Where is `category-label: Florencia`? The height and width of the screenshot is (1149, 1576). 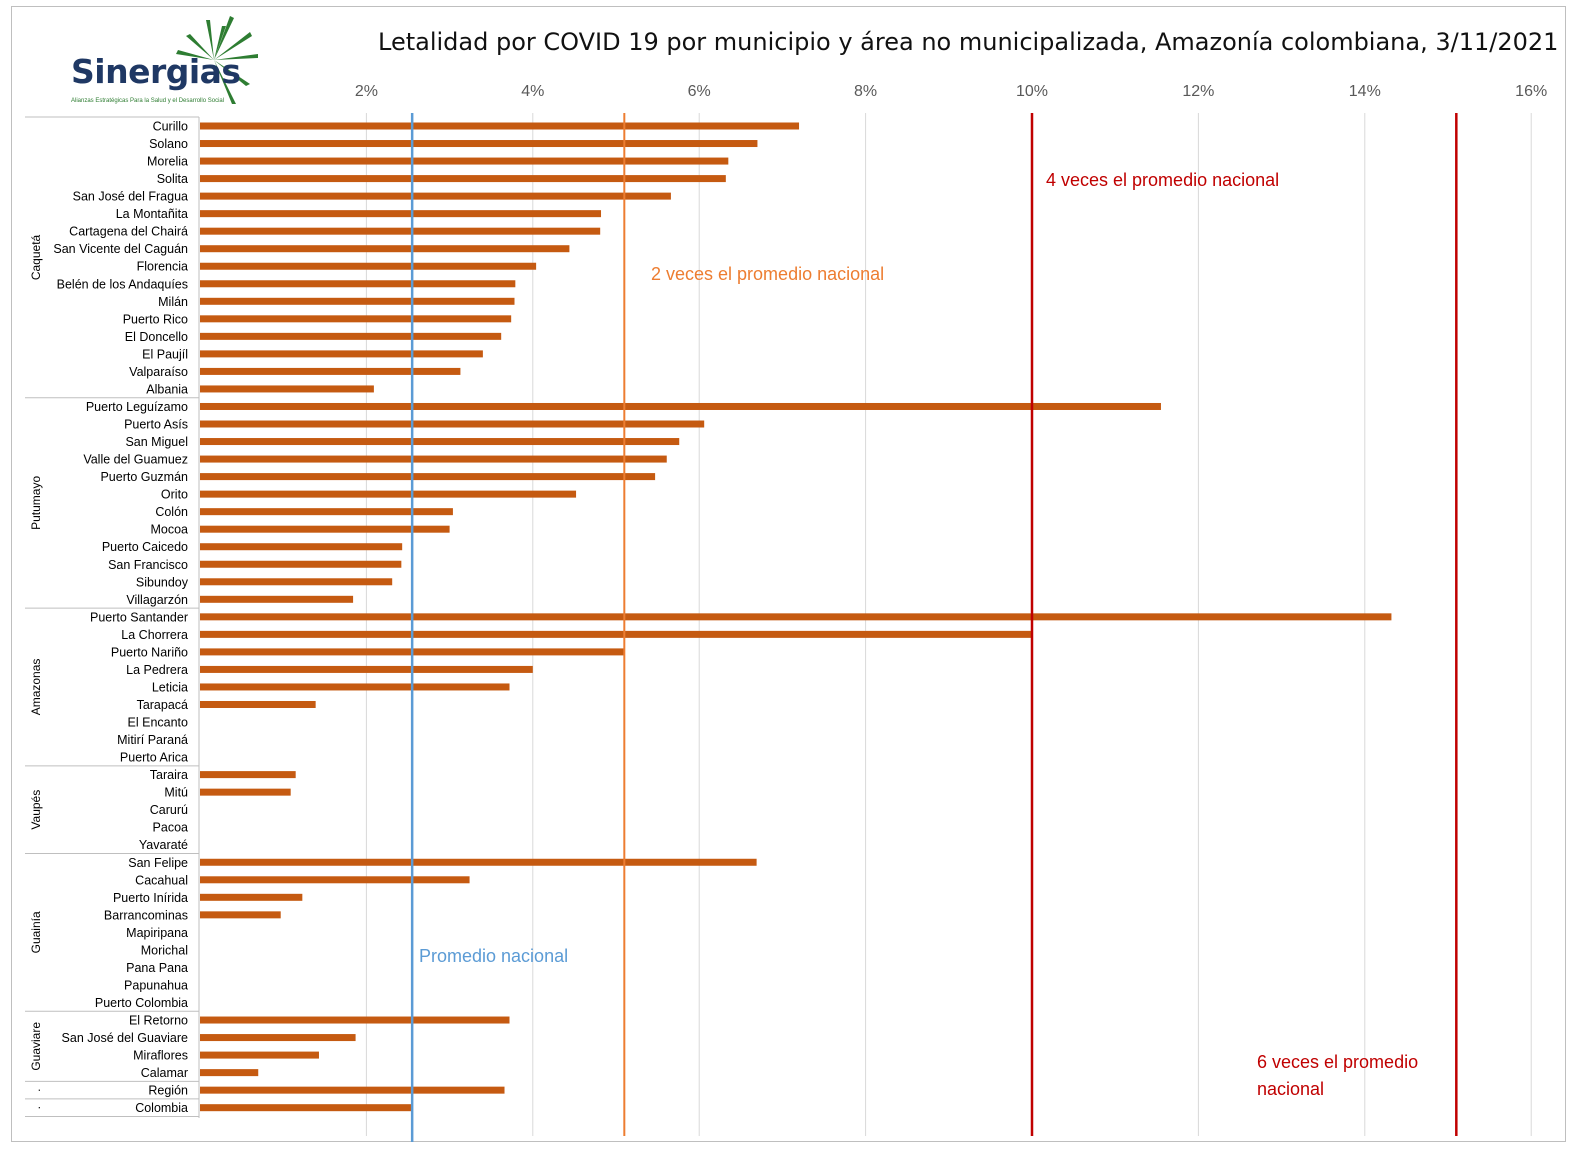 category-label: Florencia is located at coordinates (162, 267).